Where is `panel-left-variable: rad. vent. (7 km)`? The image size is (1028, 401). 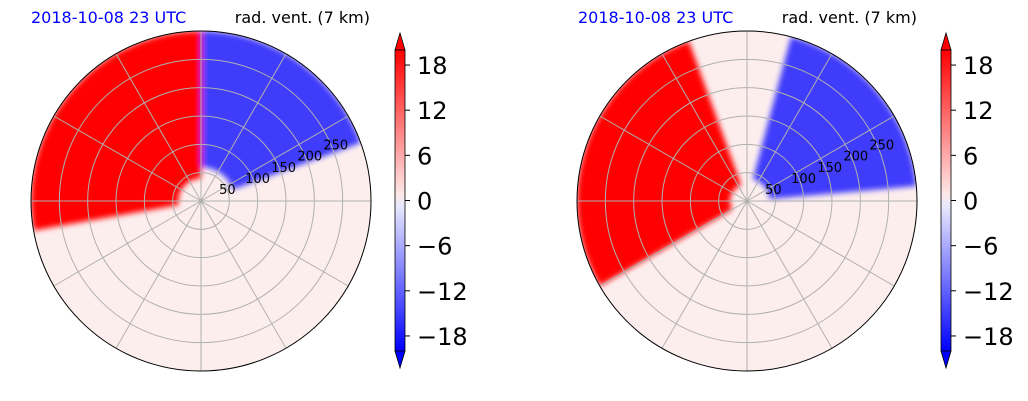 panel-left-variable: rad. vent. (7 km) is located at coordinates (302, 17).